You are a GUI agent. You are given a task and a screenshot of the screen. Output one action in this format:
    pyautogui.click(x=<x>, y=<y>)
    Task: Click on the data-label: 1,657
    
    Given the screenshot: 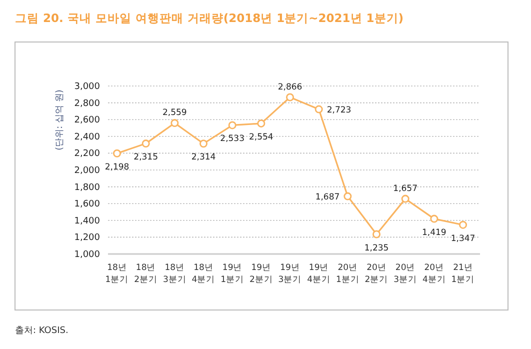 What is the action you would take?
    pyautogui.click(x=405, y=189)
    